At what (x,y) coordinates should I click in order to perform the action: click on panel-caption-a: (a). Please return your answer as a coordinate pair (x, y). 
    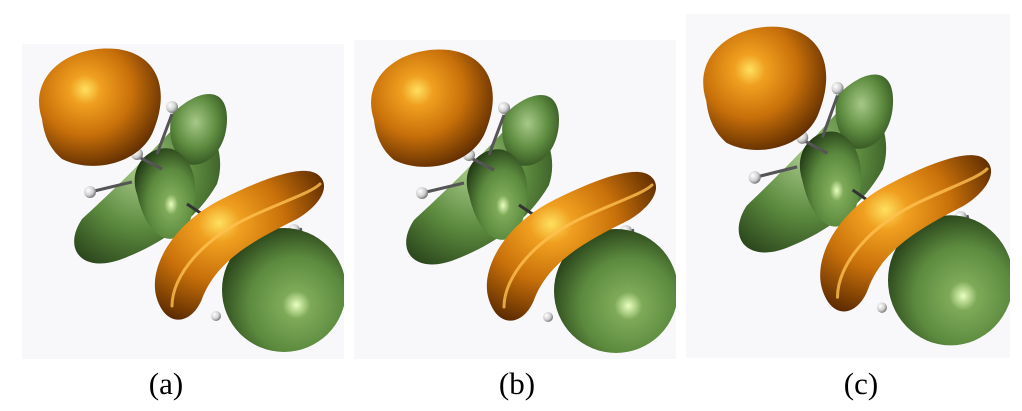
    Looking at the image, I should click on (166, 383).